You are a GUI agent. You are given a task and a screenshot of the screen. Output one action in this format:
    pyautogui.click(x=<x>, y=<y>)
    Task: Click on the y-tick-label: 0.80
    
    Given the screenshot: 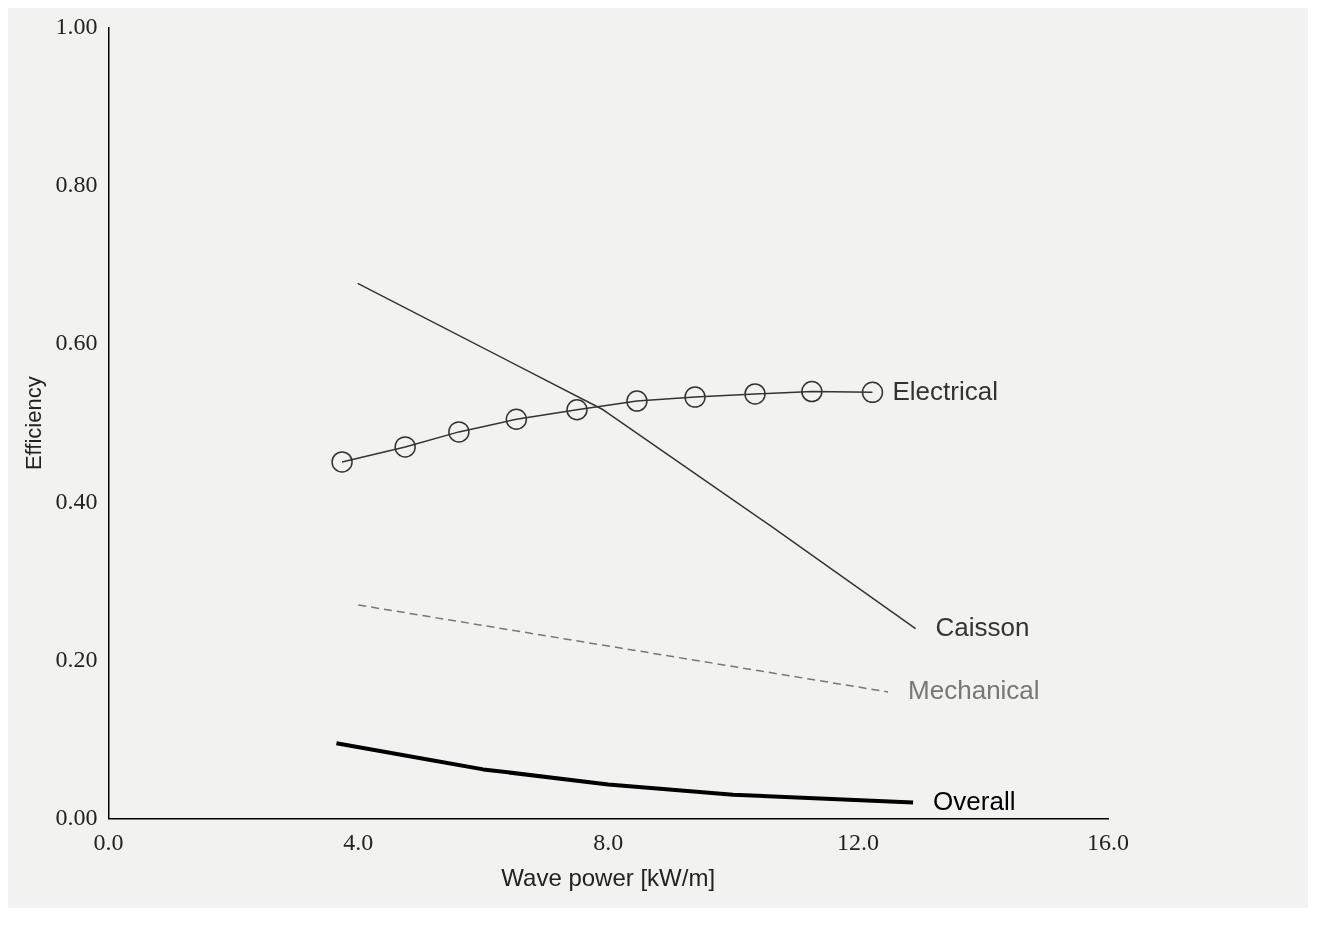 What is the action you would take?
    pyautogui.click(x=76, y=184)
    